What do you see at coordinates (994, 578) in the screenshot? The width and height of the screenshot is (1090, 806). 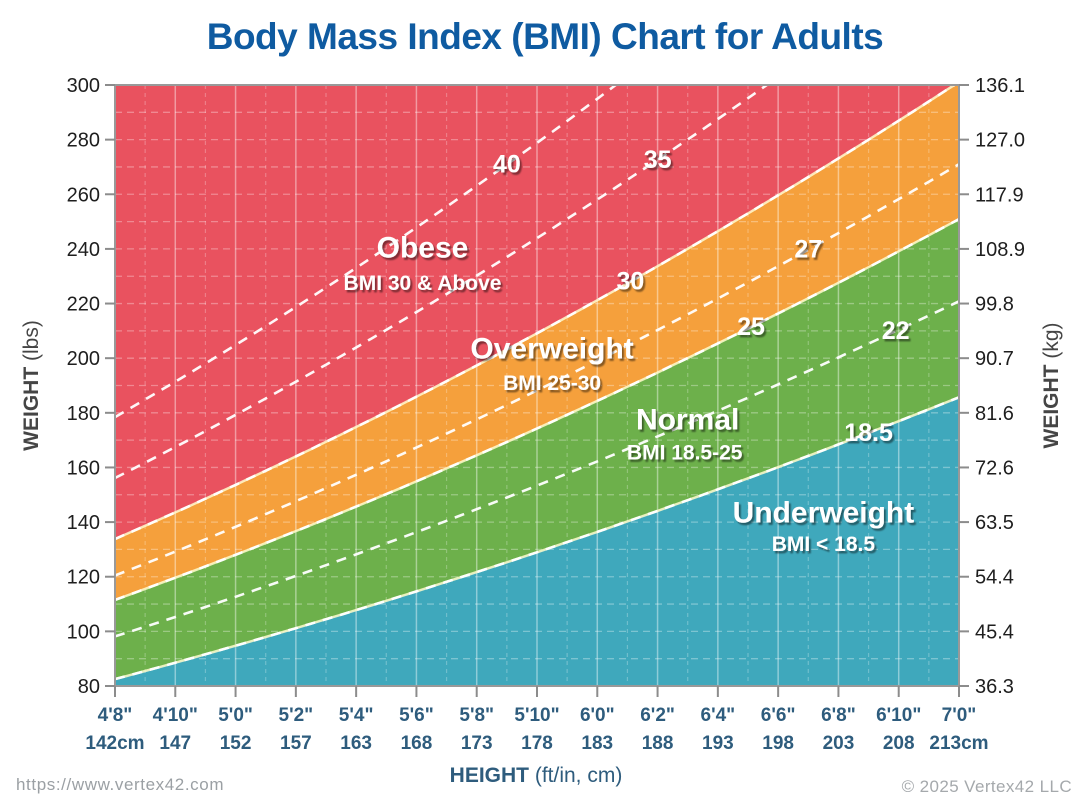 I see `y-right-tick-label: 54.4` at bounding box center [994, 578].